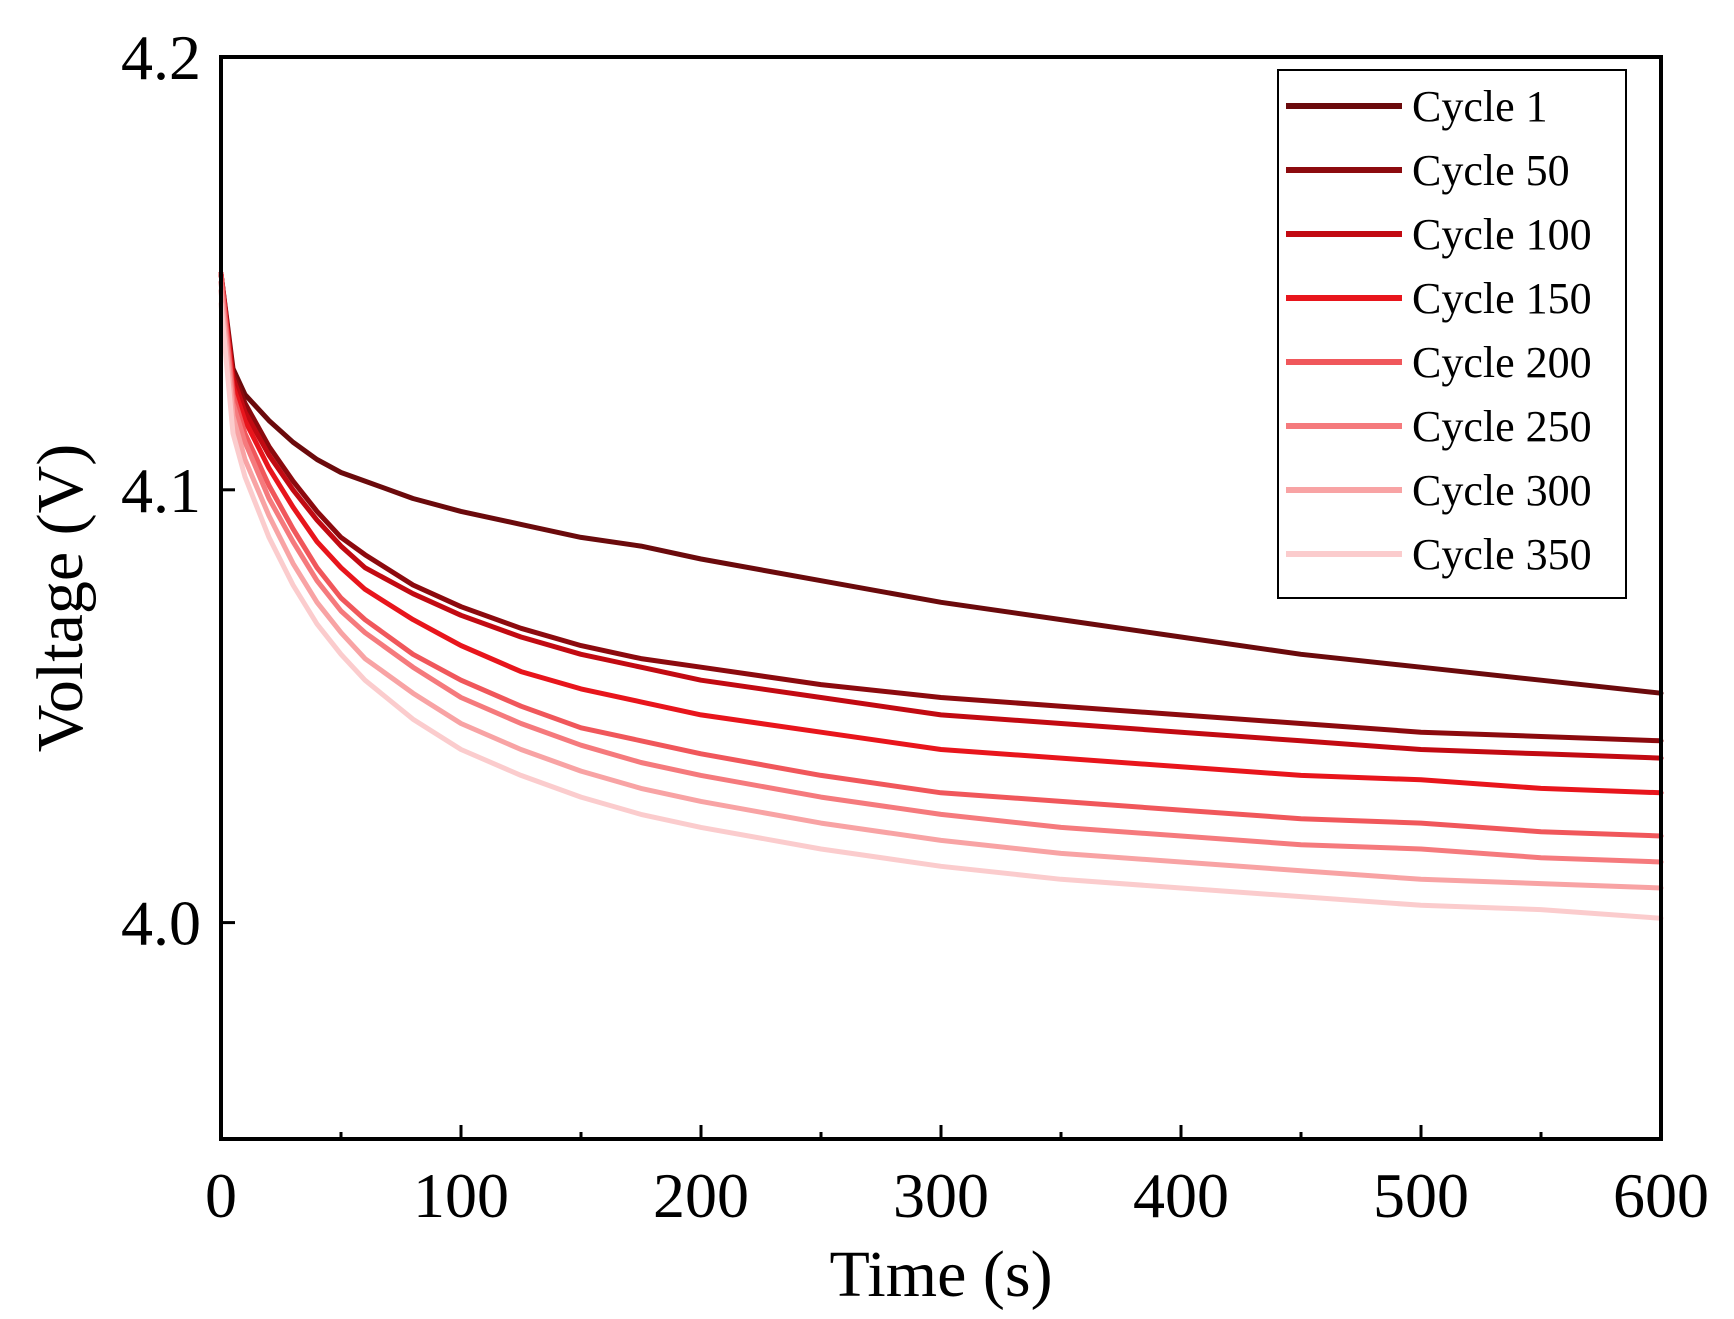 Image resolution: width=1734 pixels, height=1319 pixels. I want to click on y-tick-label: 4.0, so click(161, 923).